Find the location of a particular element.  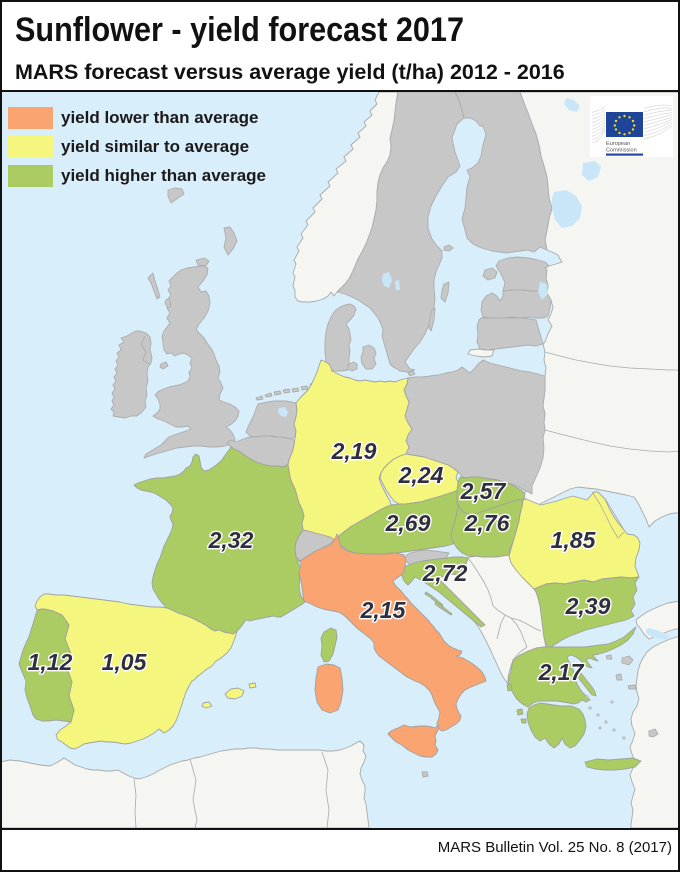

svg-text: 2,19 is located at coordinates (354, 451).